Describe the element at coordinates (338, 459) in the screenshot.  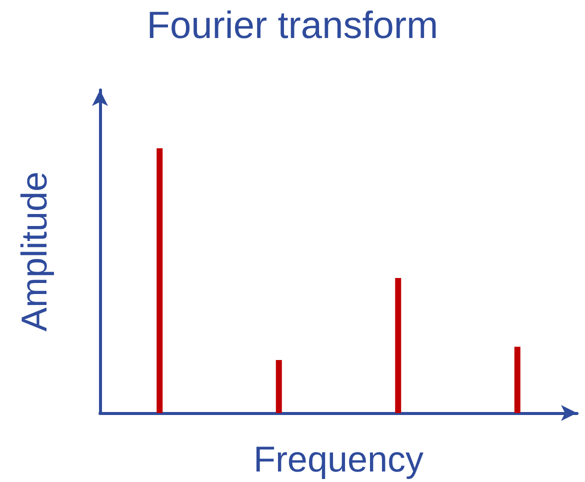
I see `x-axis-title: Frequency` at that location.